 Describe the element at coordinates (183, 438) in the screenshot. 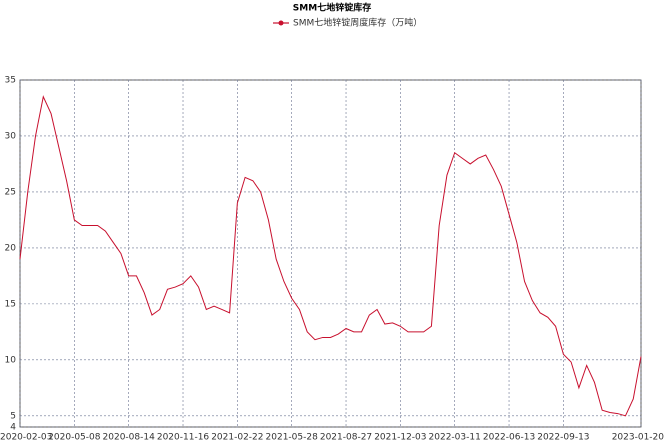

I see `x-tick-label: 2020-11-16` at that location.